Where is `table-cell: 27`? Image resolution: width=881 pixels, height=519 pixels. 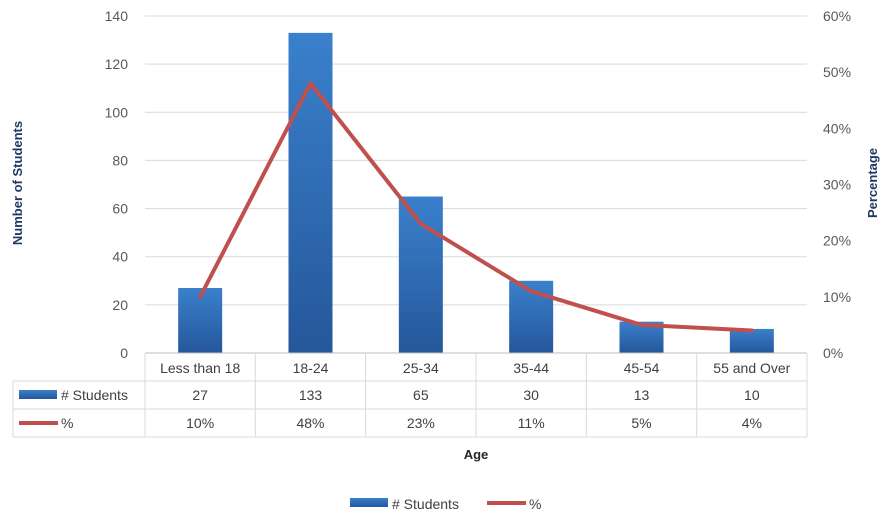 table-cell: 27 is located at coordinates (200, 395).